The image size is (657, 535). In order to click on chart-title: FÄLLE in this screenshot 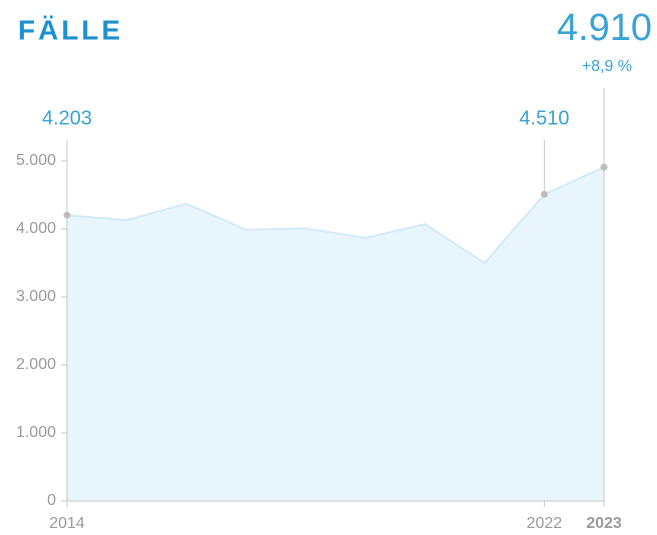, I will do `click(70, 29)`.